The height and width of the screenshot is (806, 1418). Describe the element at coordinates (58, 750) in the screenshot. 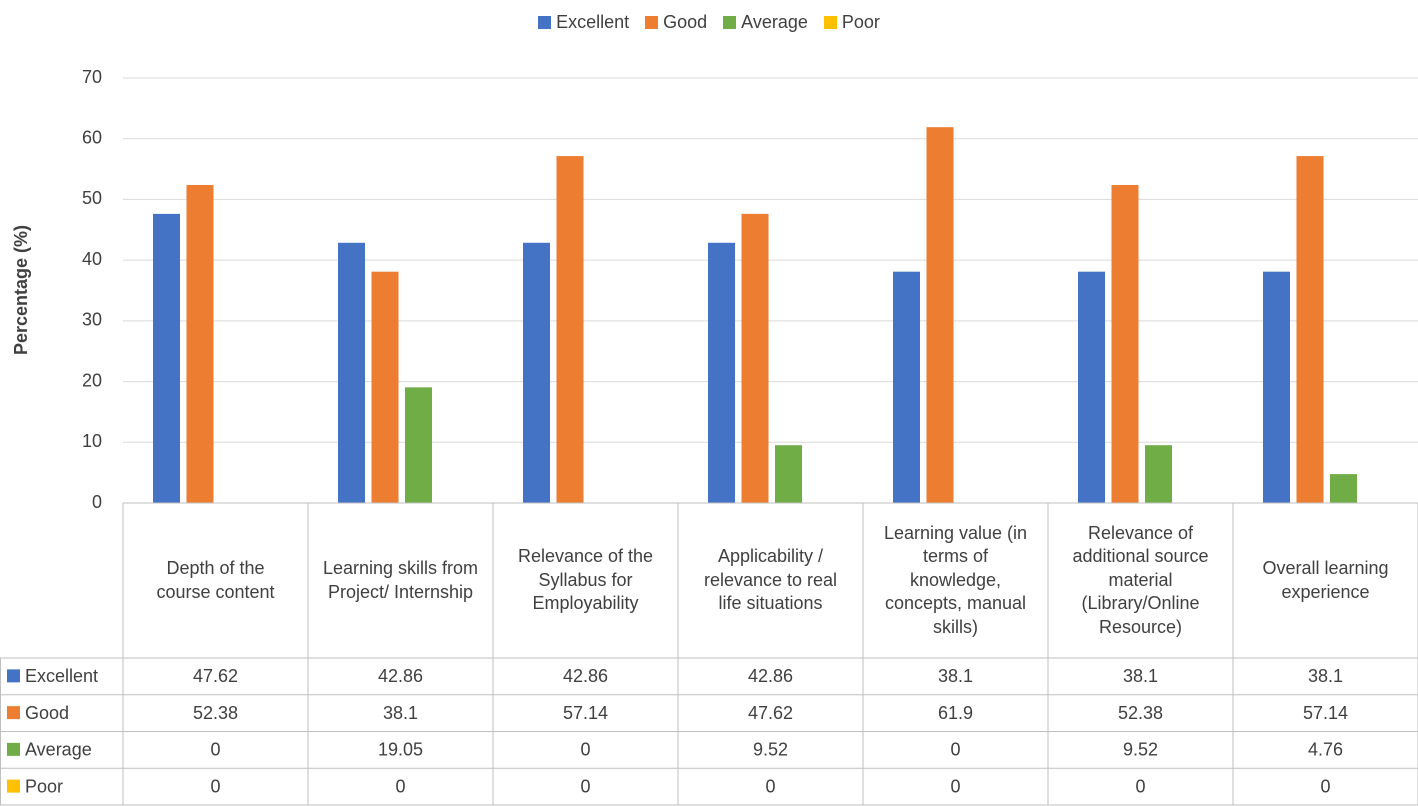

I see `table-row-label: Average` at that location.